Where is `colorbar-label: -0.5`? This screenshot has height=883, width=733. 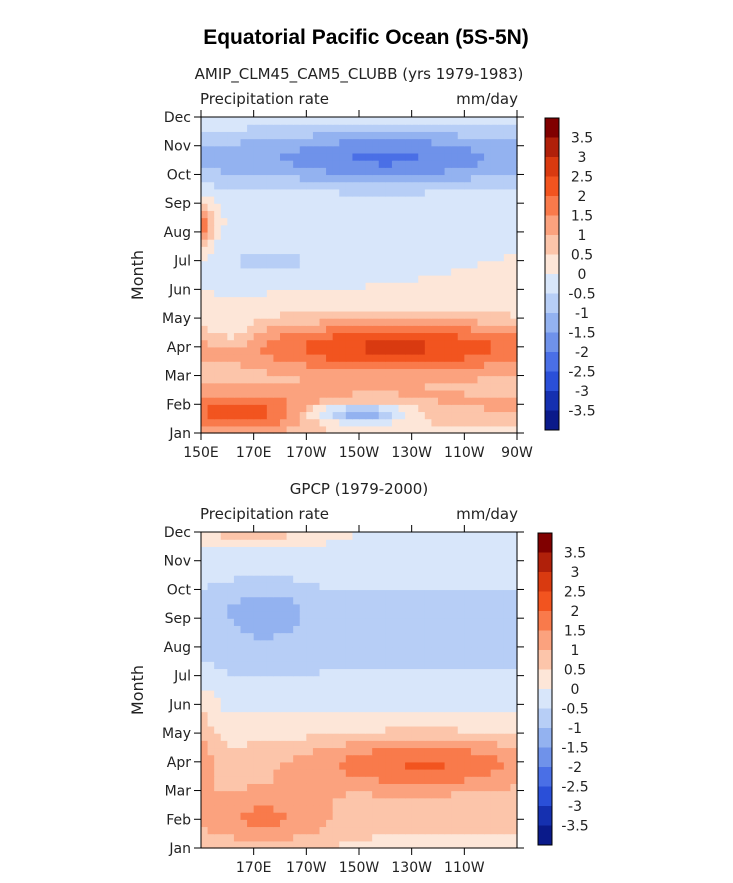
colorbar-label: -0.5 is located at coordinates (574, 710).